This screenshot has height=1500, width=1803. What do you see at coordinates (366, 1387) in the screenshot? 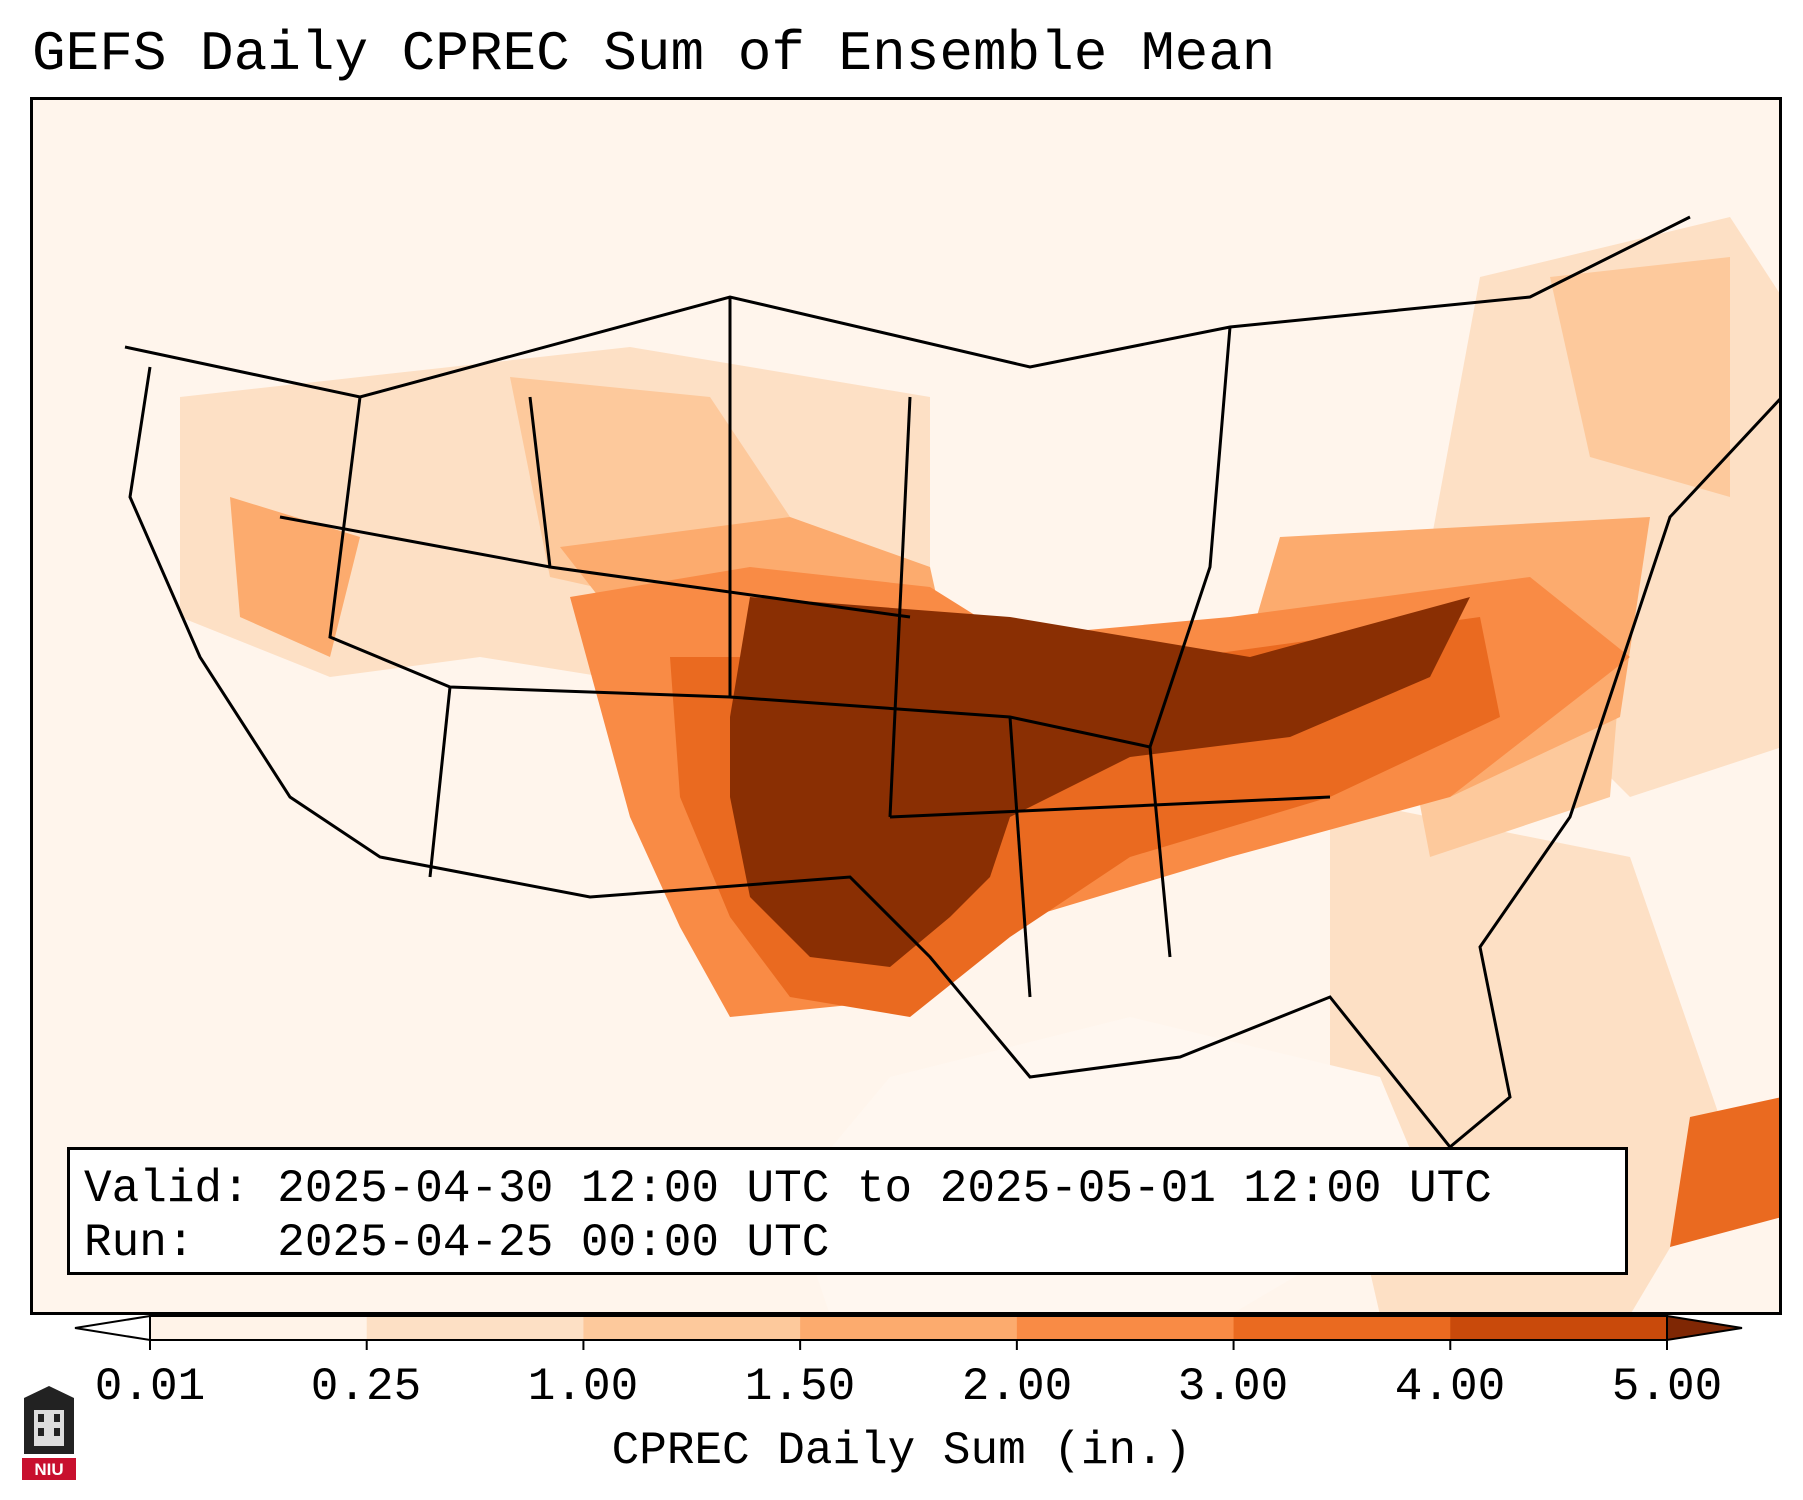
I see `tick-label: 0.25` at bounding box center [366, 1387].